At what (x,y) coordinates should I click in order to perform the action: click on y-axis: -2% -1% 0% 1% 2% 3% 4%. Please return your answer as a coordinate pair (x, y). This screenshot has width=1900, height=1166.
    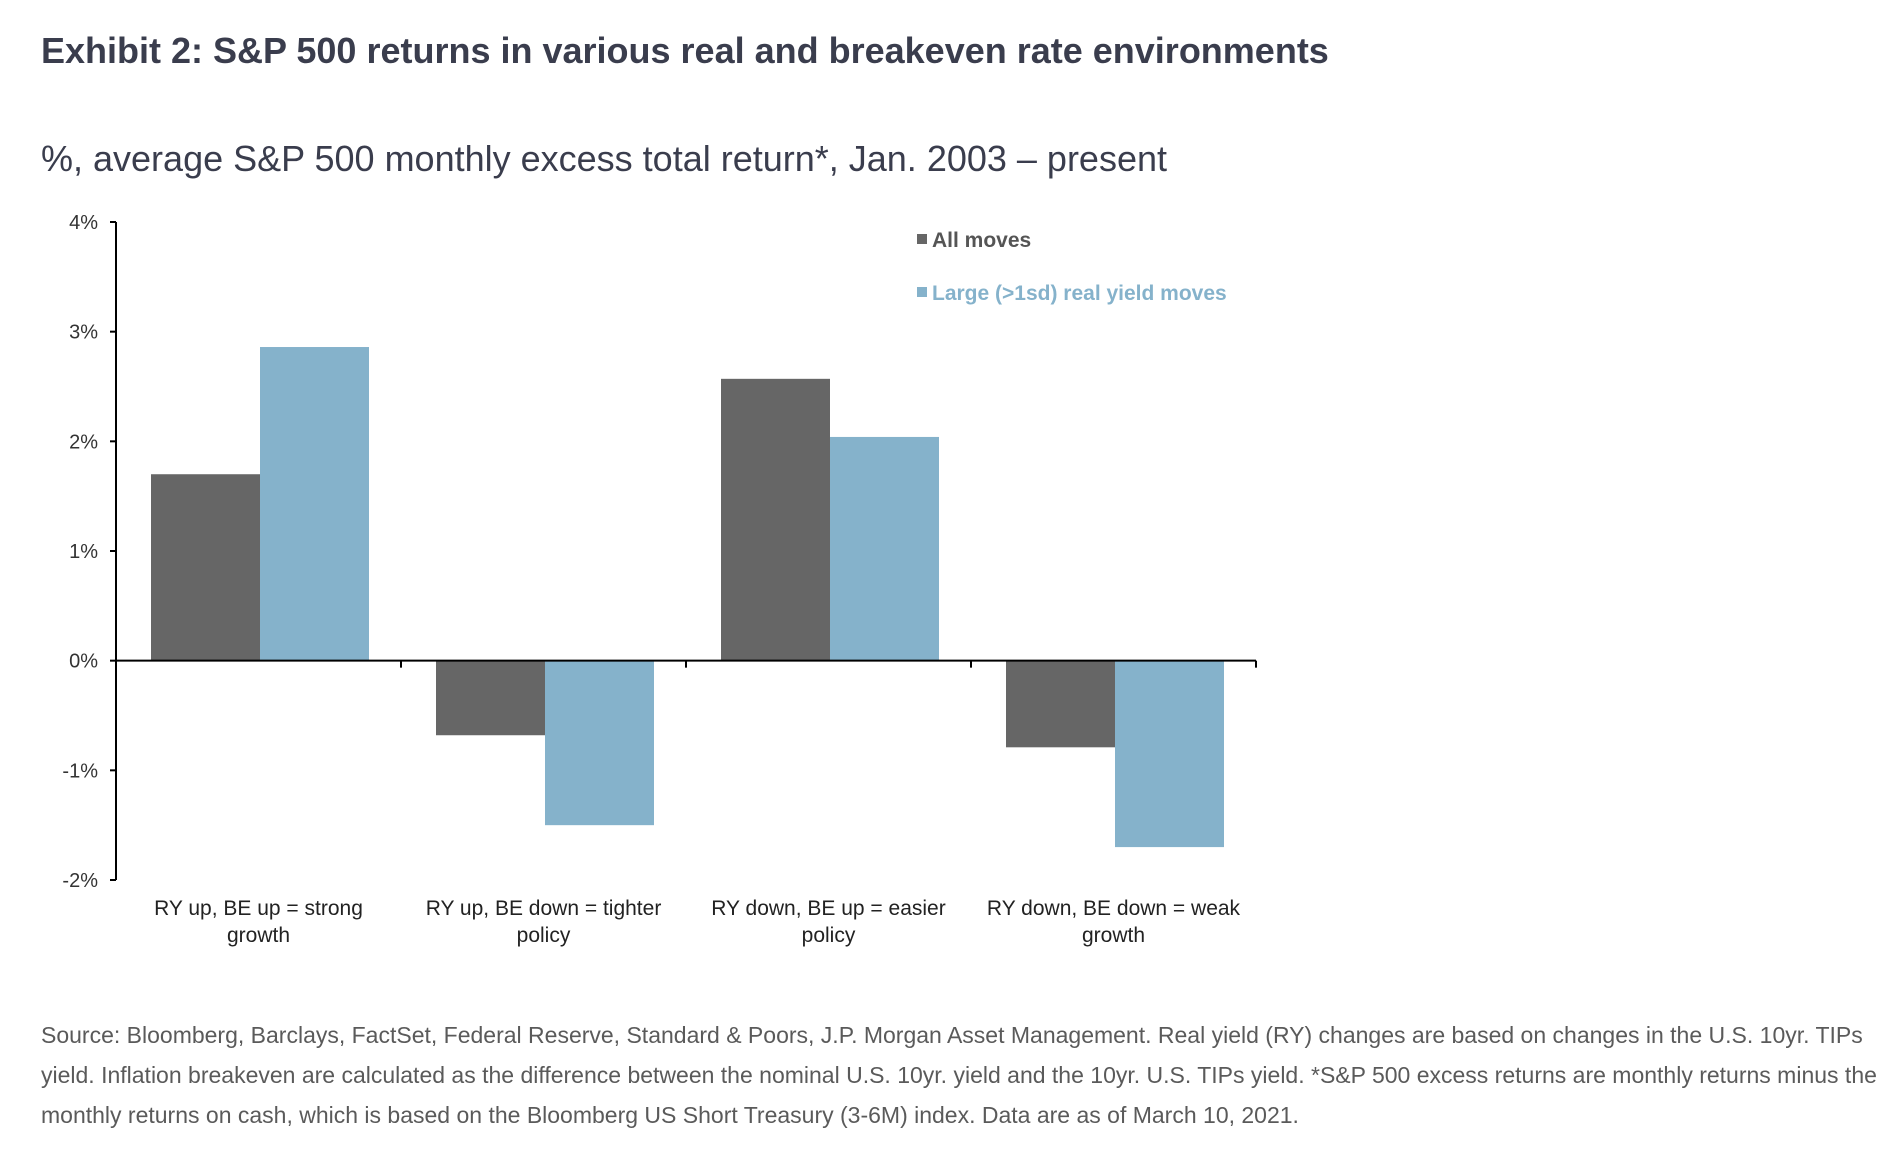
    Looking at the image, I should click on (89, 552).